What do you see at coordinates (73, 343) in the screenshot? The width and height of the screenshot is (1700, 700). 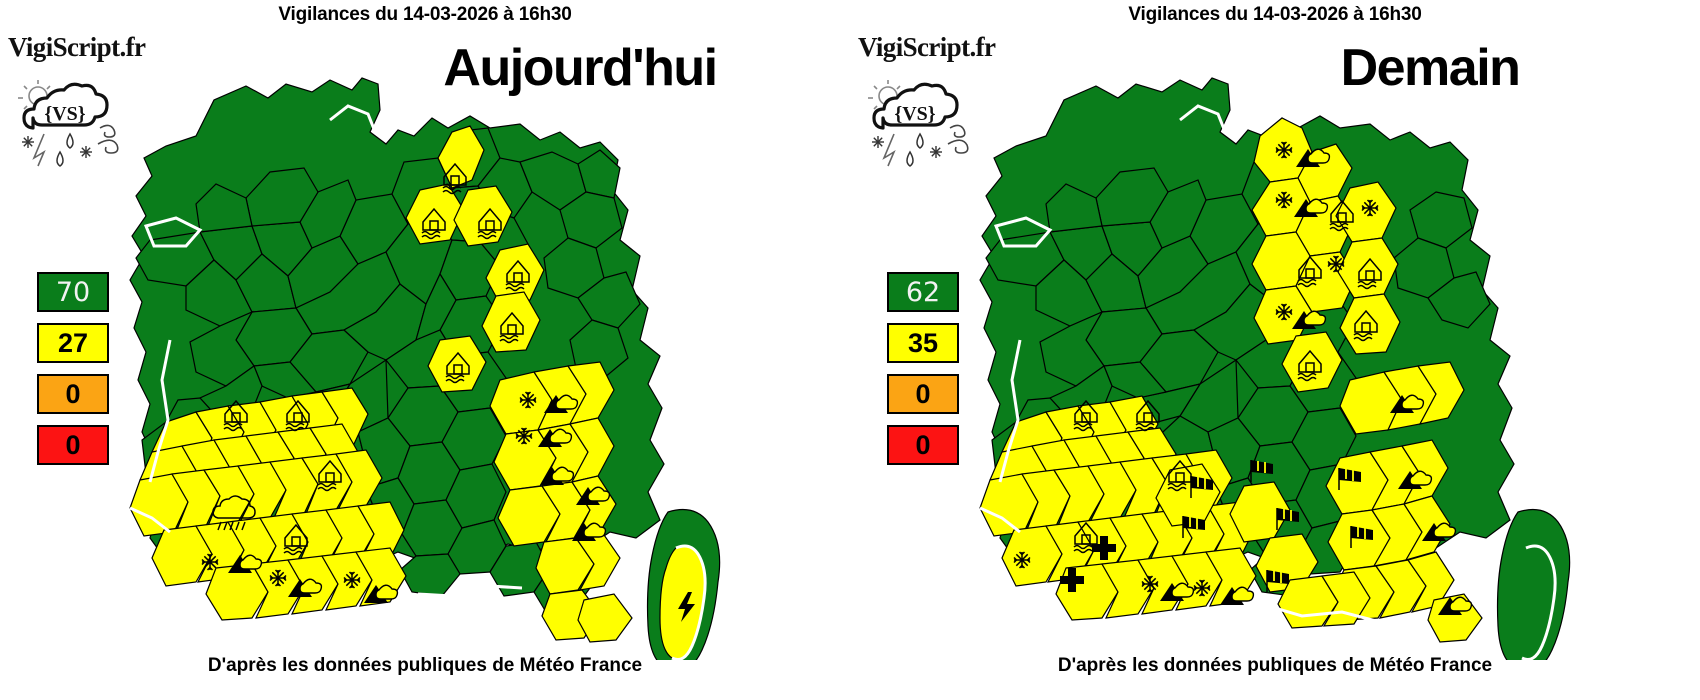 I see `legend-count-yellow: 27` at bounding box center [73, 343].